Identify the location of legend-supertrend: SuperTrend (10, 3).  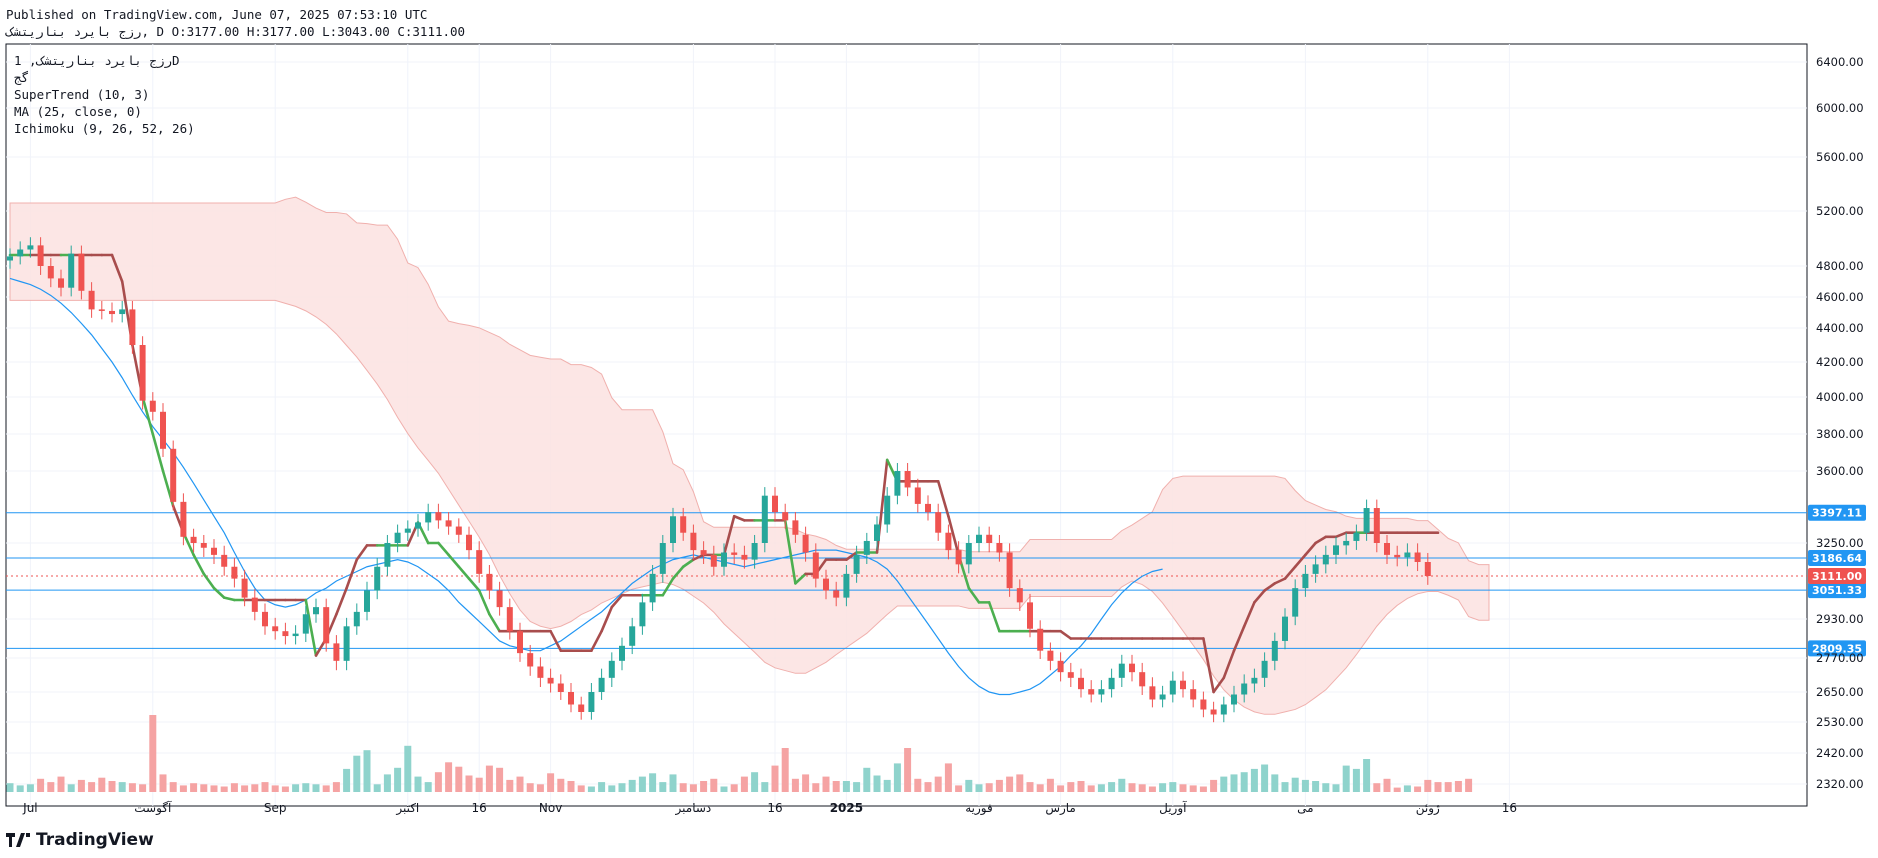
(82, 94).